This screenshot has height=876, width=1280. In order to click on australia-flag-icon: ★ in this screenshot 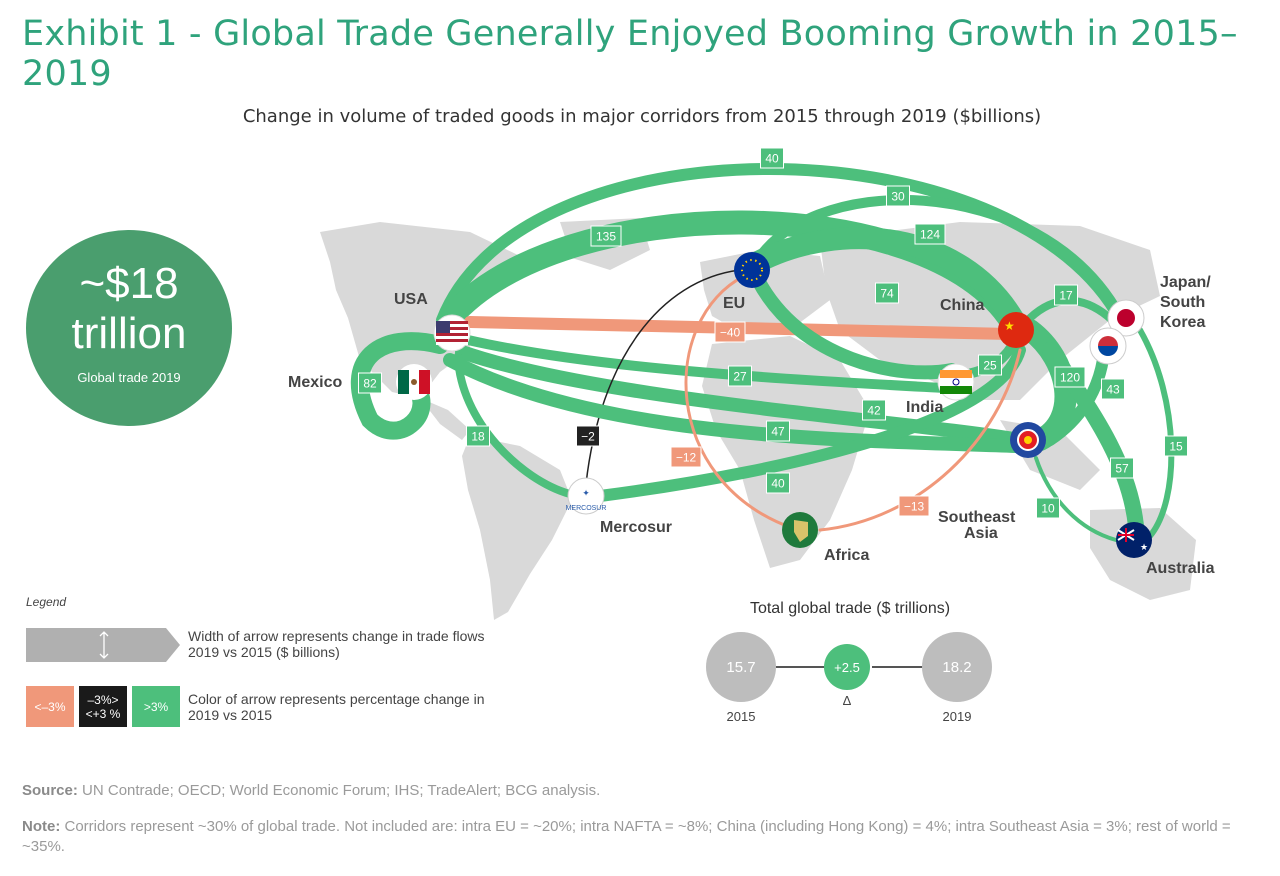, I will do `click(1134, 540)`.